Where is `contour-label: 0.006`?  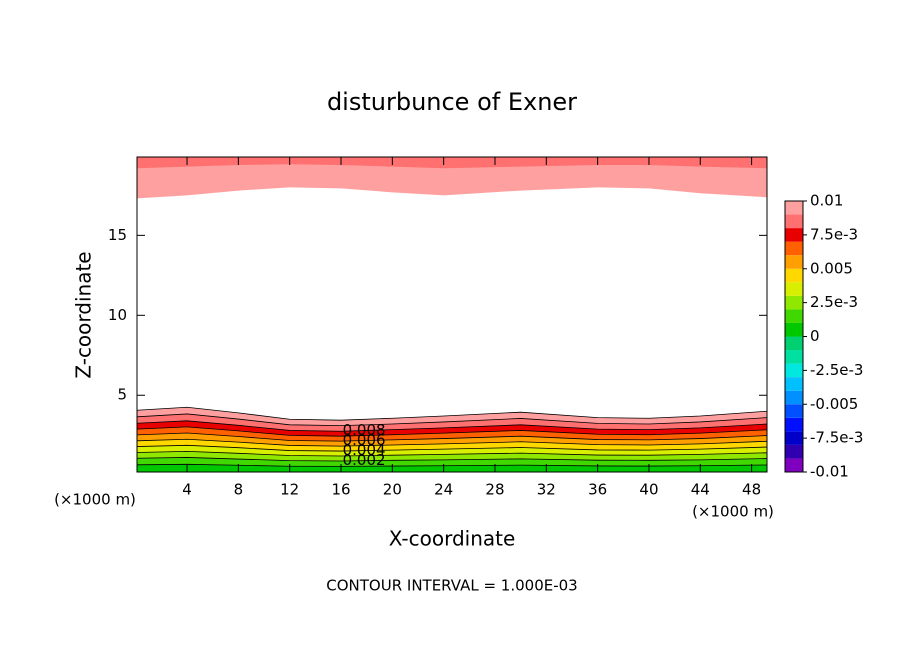 contour-label: 0.006 is located at coordinates (364, 440).